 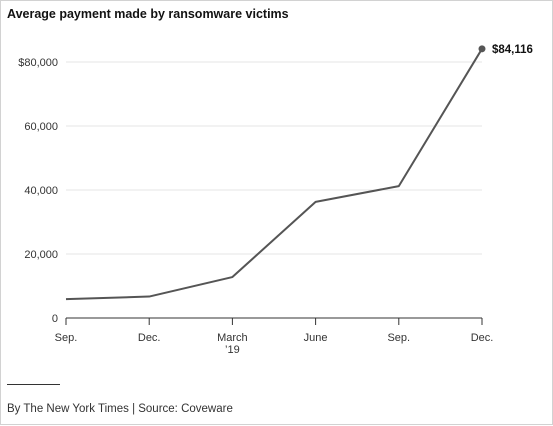 I want to click on x-tick-label: ’19, so click(x=232, y=350).